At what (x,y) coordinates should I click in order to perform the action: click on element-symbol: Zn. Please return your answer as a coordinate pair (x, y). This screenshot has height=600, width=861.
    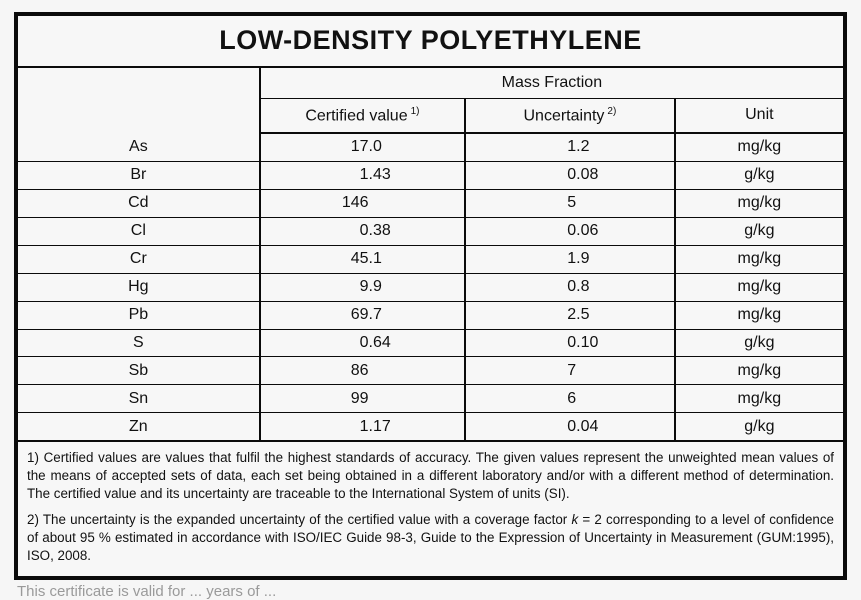
    Looking at the image, I should click on (139, 427).